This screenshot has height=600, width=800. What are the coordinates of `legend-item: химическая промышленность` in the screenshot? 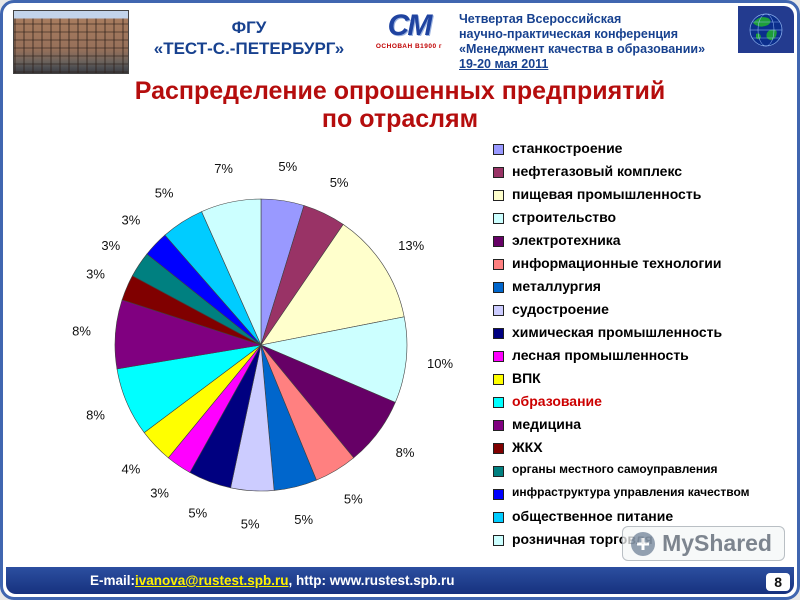 It's located at (644, 335).